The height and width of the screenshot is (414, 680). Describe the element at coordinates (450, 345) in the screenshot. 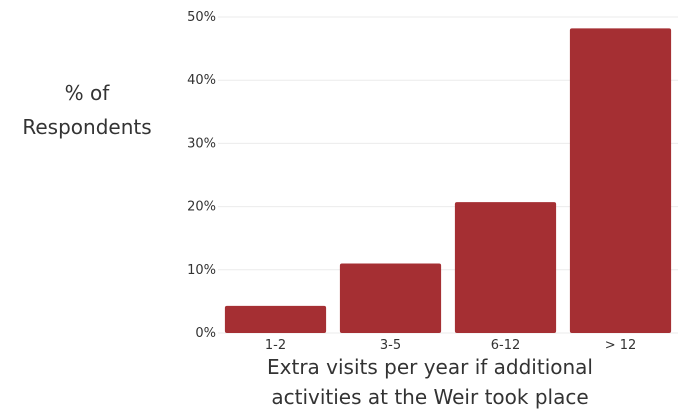

I see `x-axis-ticks: 1-2 3-5 6-12 > 12` at that location.